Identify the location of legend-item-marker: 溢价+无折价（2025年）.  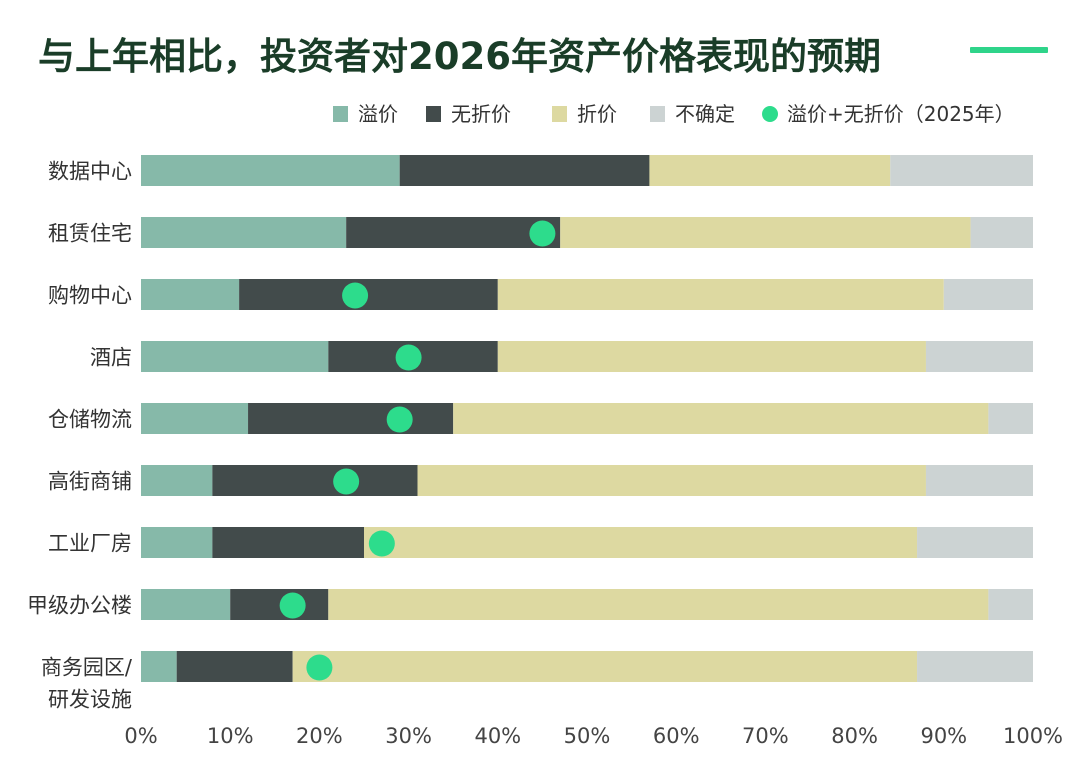
(888, 114).